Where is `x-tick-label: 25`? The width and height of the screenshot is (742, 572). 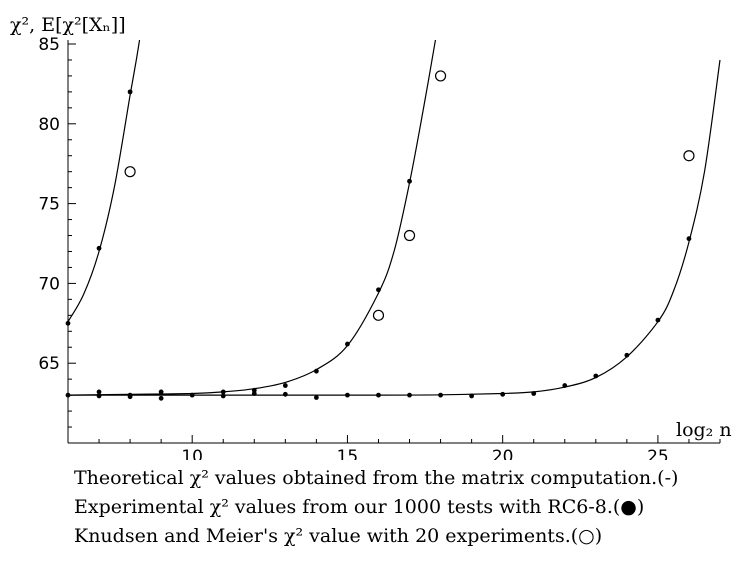
x-tick-label: 25 is located at coordinates (658, 453).